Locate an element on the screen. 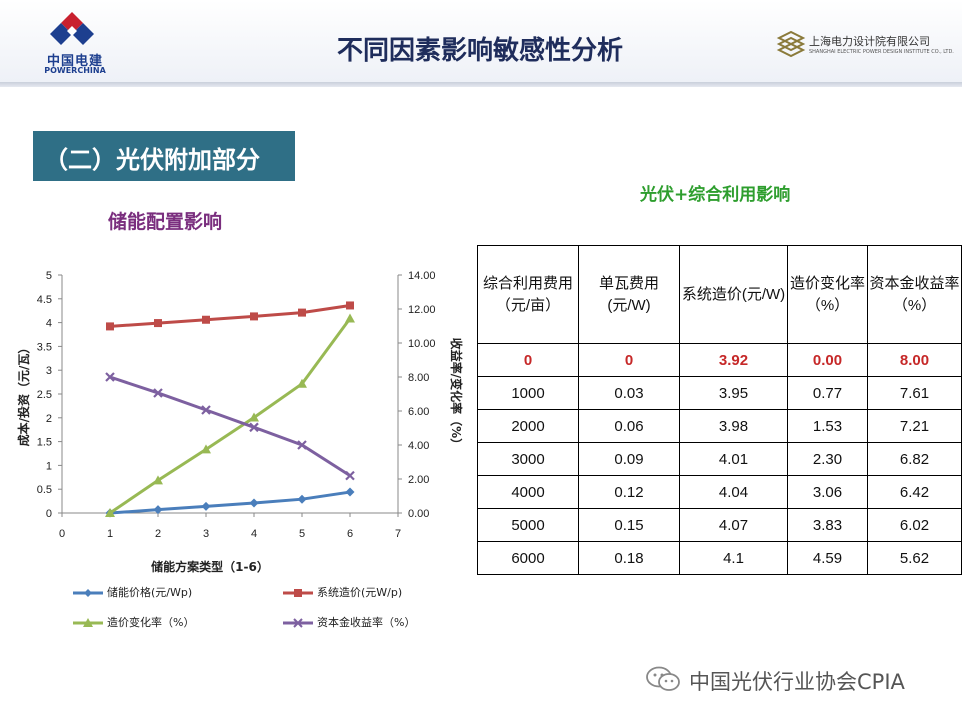 The height and width of the screenshot is (723, 962). y2-tick-label: 10.00 is located at coordinates (422, 344).